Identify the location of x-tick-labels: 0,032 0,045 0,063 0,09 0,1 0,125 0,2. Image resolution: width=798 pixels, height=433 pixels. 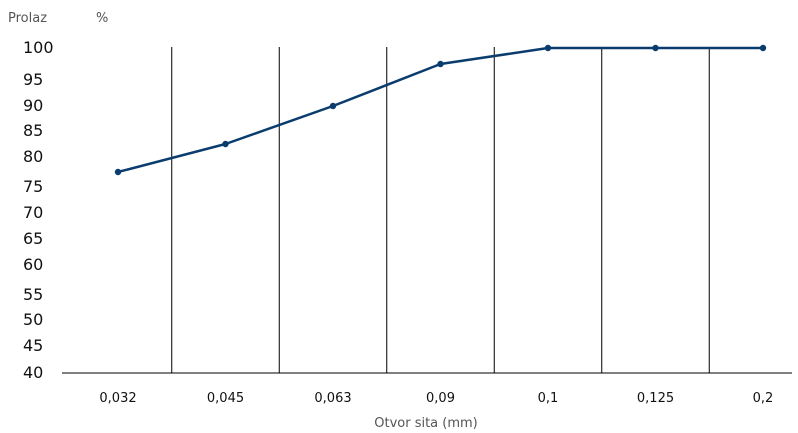
(436, 398).